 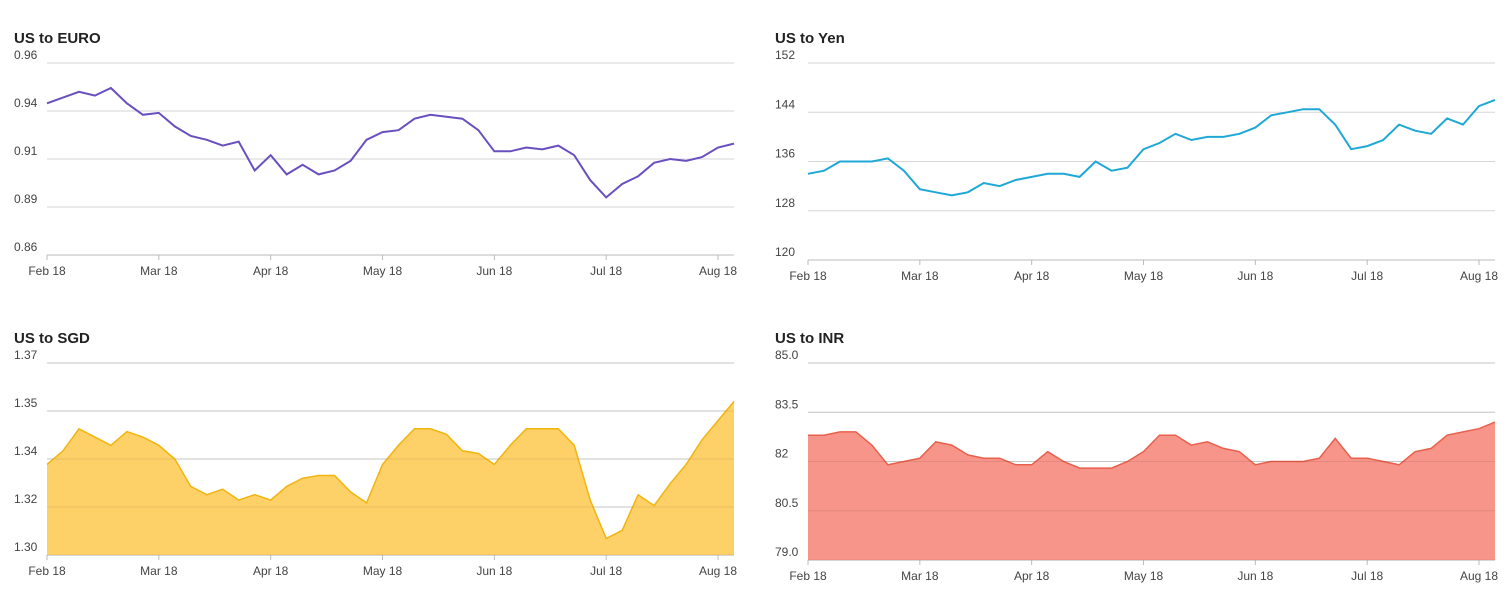 What do you see at coordinates (785, 104) in the screenshot?
I see `y-tick-label: 144` at bounding box center [785, 104].